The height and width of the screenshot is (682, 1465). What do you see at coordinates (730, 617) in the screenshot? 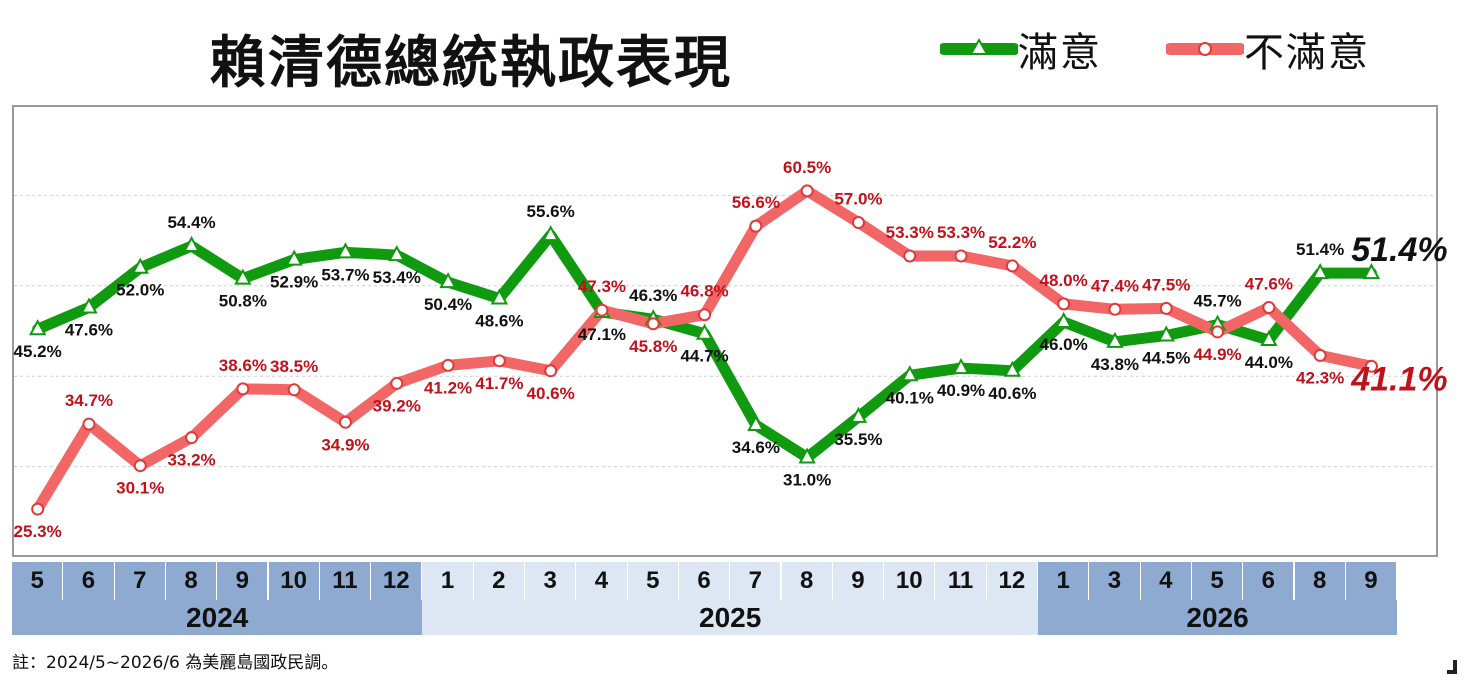
I see `year-label: 2025` at bounding box center [730, 617].